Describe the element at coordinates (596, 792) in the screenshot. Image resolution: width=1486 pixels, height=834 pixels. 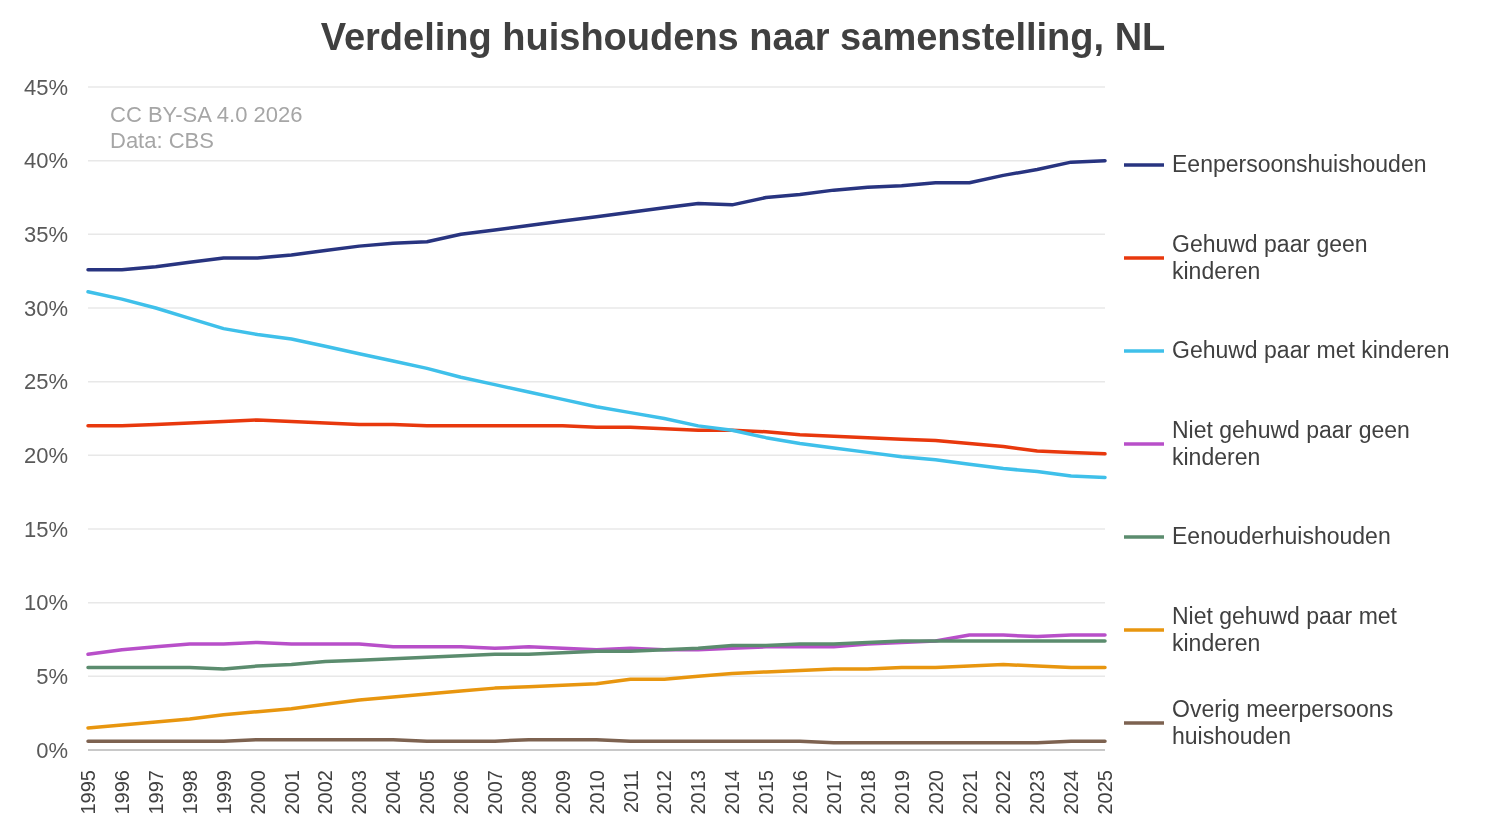
I see `x-tick-label: 2010` at that location.